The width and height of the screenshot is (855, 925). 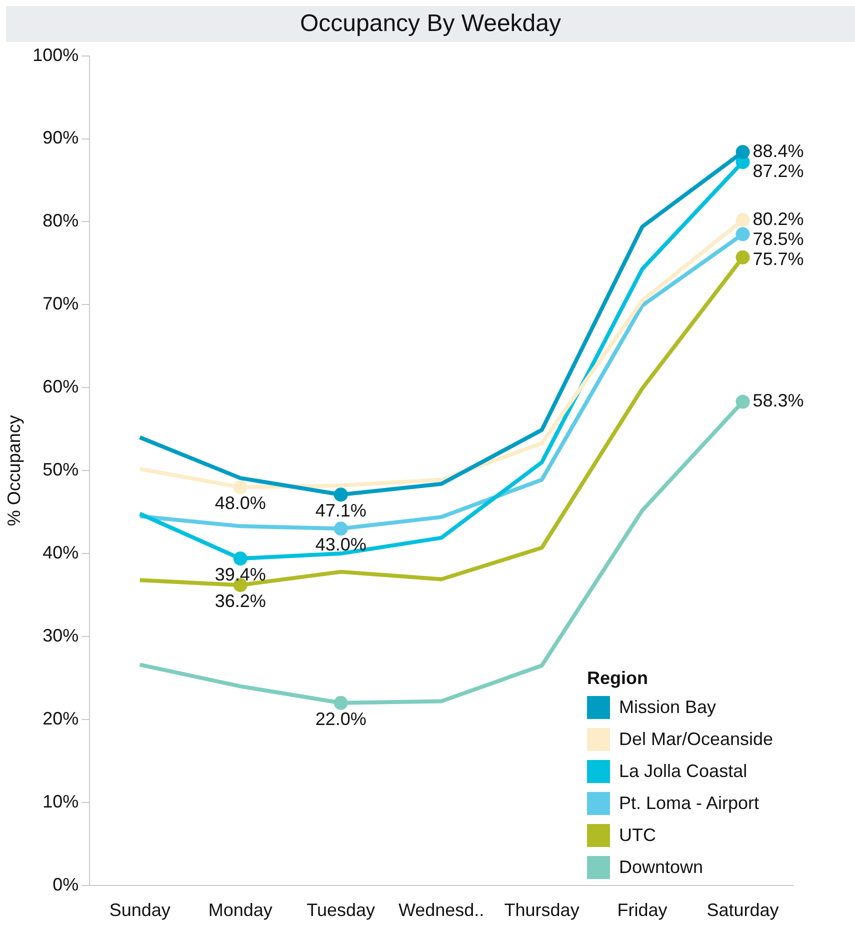 I want to click on data-label: 78.5%, so click(x=778, y=239).